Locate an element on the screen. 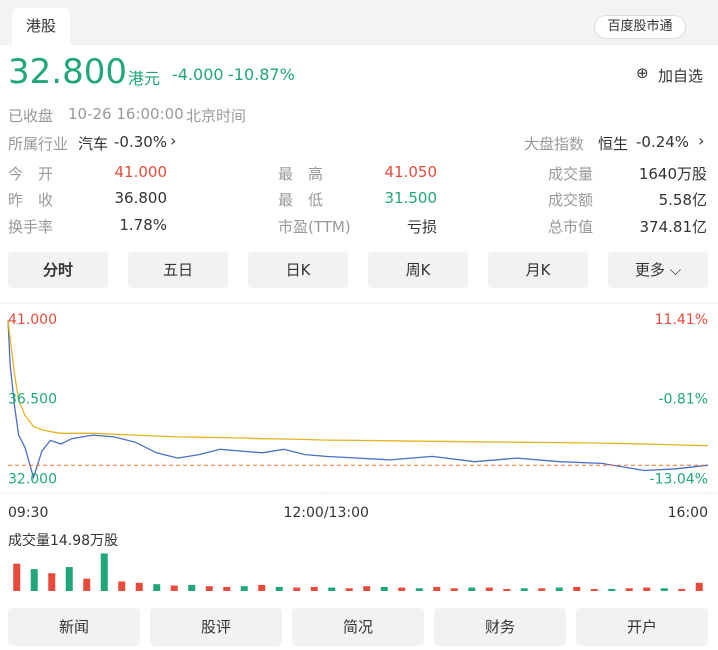  chart-tab: 周K is located at coordinates (418, 270).